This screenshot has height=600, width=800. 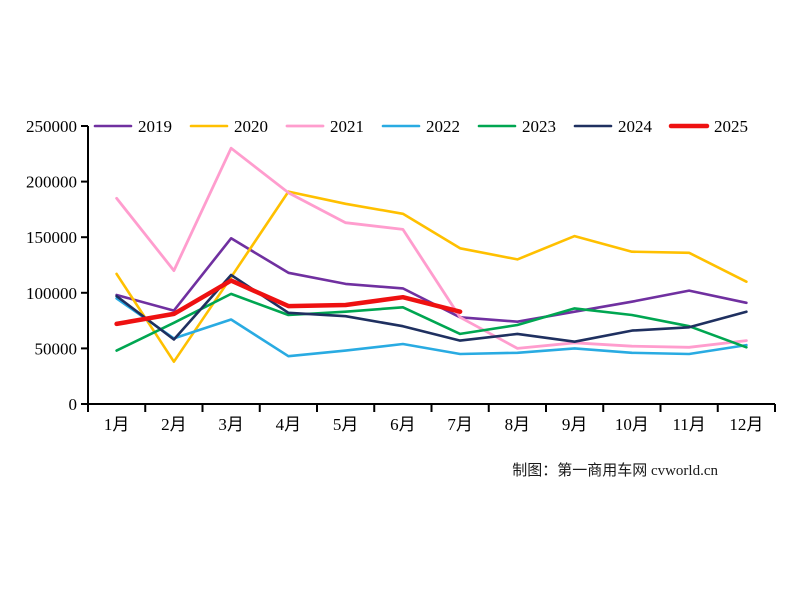 What do you see at coordinates (746, 424) in the screenshot?
I see `x-axis-month-label: 12月` at bounding box center [746, 424].